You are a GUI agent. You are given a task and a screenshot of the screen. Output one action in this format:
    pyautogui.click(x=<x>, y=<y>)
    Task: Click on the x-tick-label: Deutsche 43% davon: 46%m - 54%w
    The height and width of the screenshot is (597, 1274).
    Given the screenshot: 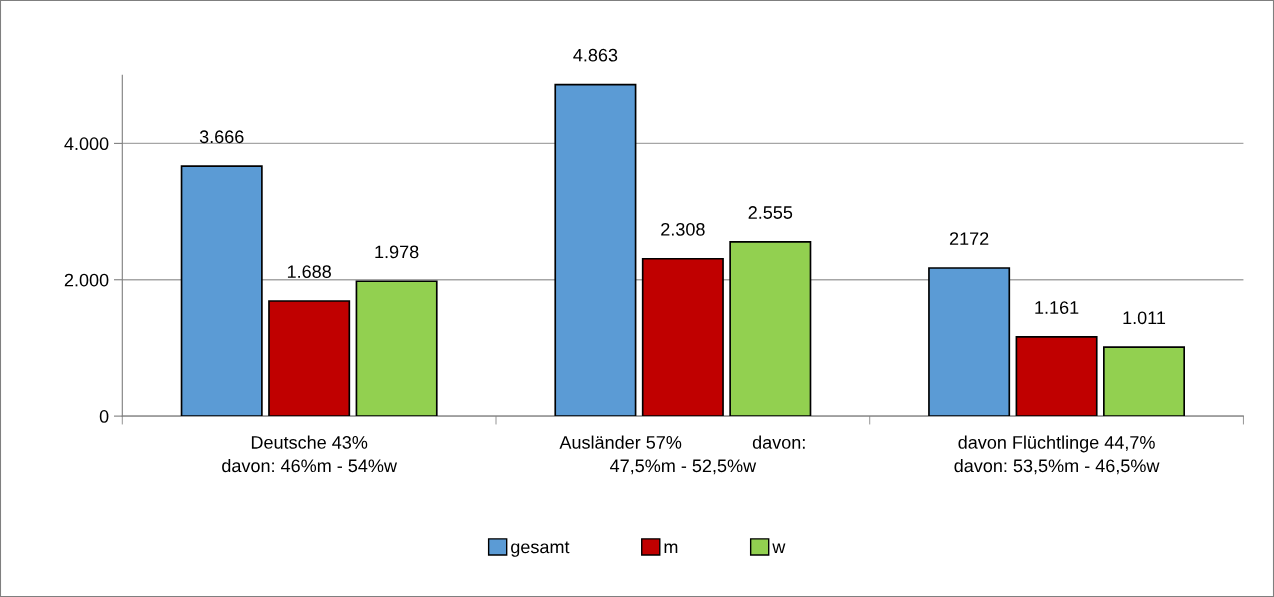 What is the action you would take?
    pyautogui.click(x=310, y=454)
    